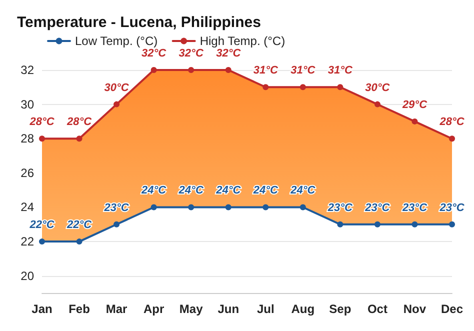  Describe the element at coordinates (117, 309) in the screenshot. I see `x-tick-label: Mar` at that location.